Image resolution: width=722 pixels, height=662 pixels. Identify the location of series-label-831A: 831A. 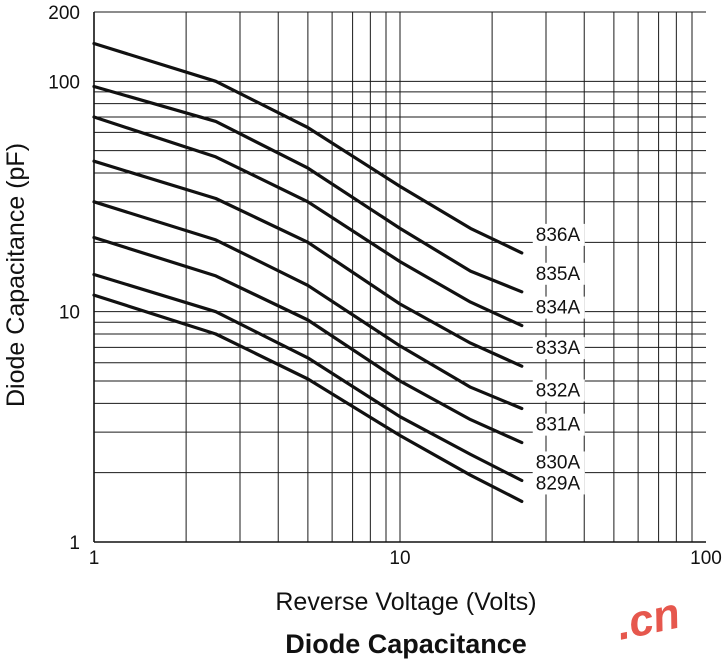
(558, 425).